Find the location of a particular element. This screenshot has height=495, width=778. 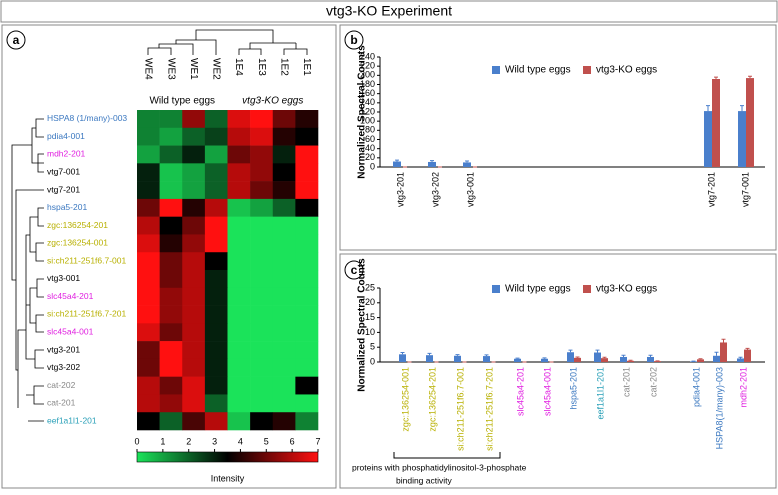

x-tick-label: vtg7-001 is located at coordinates (745, 189).